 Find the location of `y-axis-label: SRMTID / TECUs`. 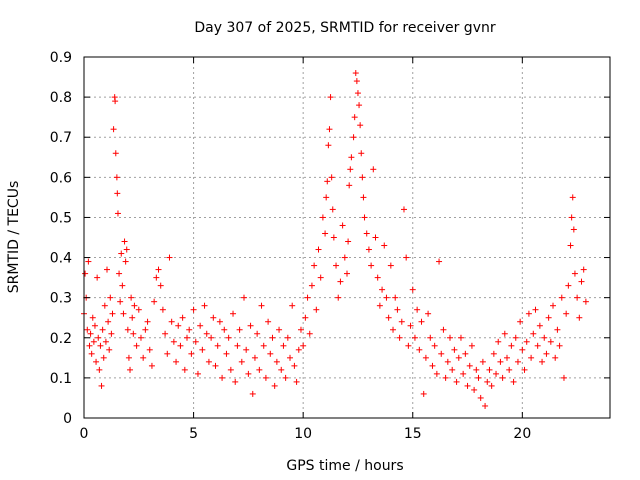

y-axis-label: SRMTID / TECUs is located at coordinates (14, 237).